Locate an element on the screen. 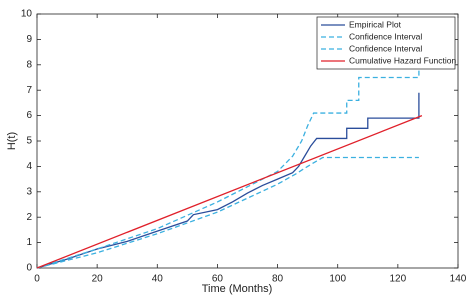  y-axis-label: H(t) is located at coordinates (12, 141).